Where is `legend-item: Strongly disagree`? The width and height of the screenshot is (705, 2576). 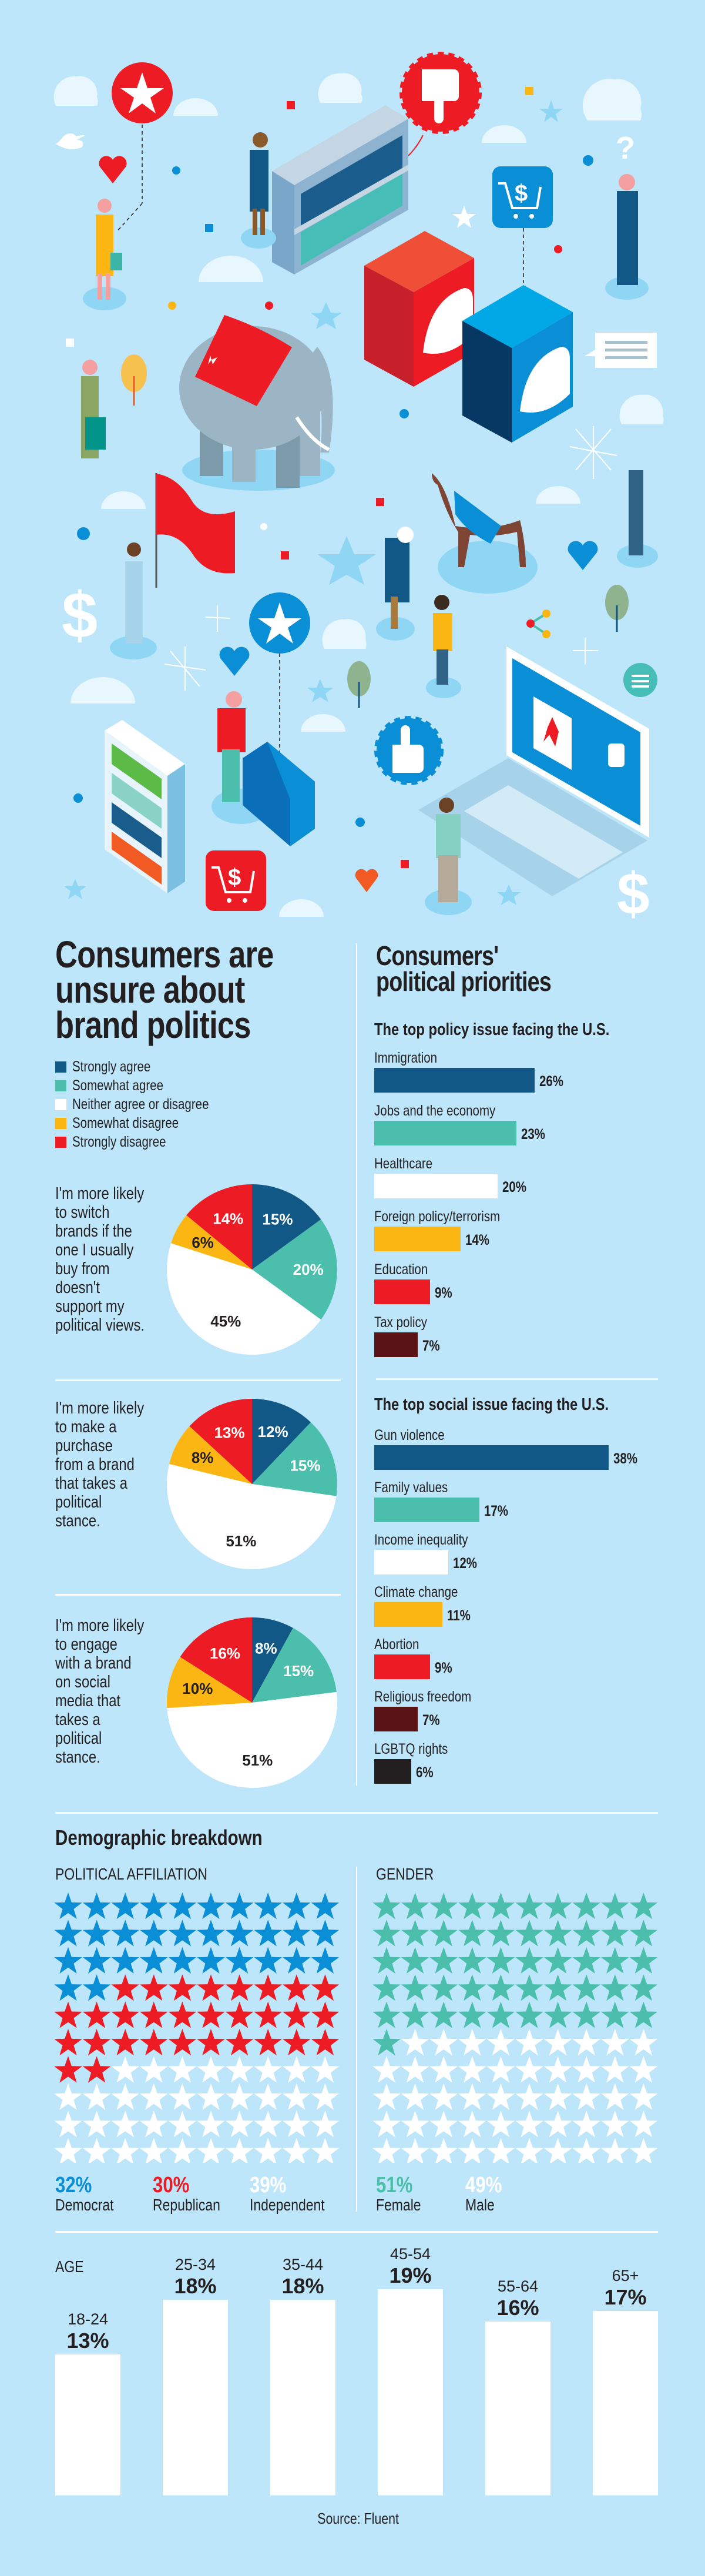 legend-item: Strongly disagree is located at coordinates (147, 1142).